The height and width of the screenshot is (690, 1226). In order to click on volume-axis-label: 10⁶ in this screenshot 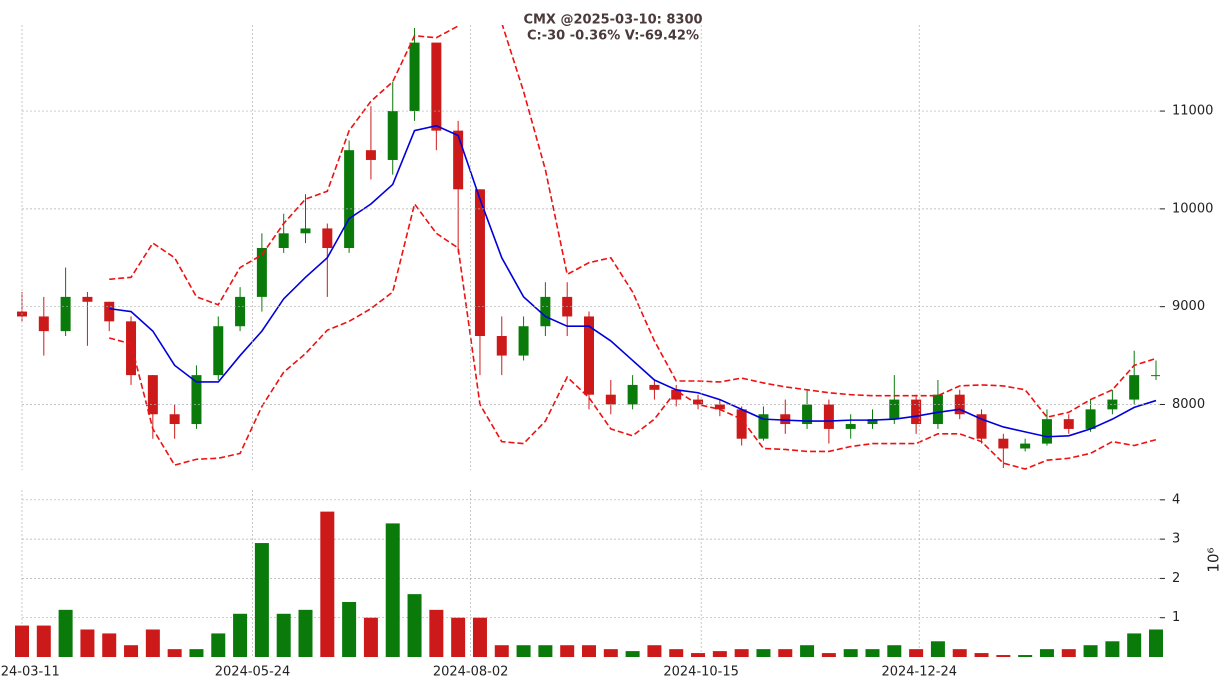, I will do `click(1214, 559)`.